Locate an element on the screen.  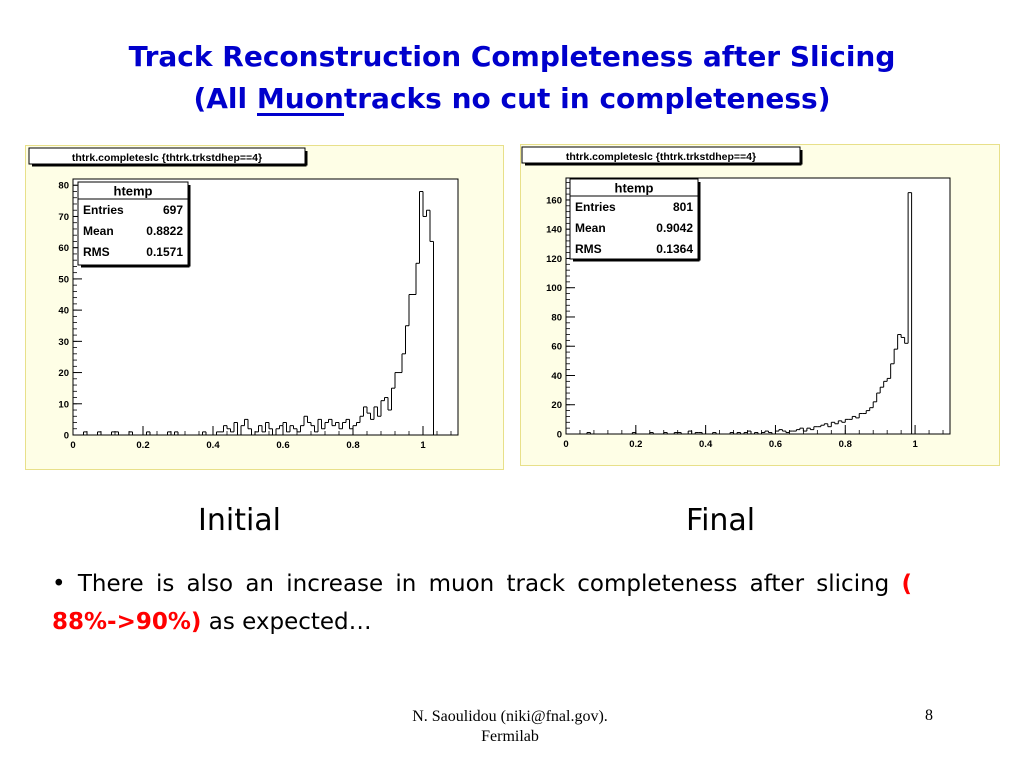
stats-value: 801 is located at coordinates (683, 207).